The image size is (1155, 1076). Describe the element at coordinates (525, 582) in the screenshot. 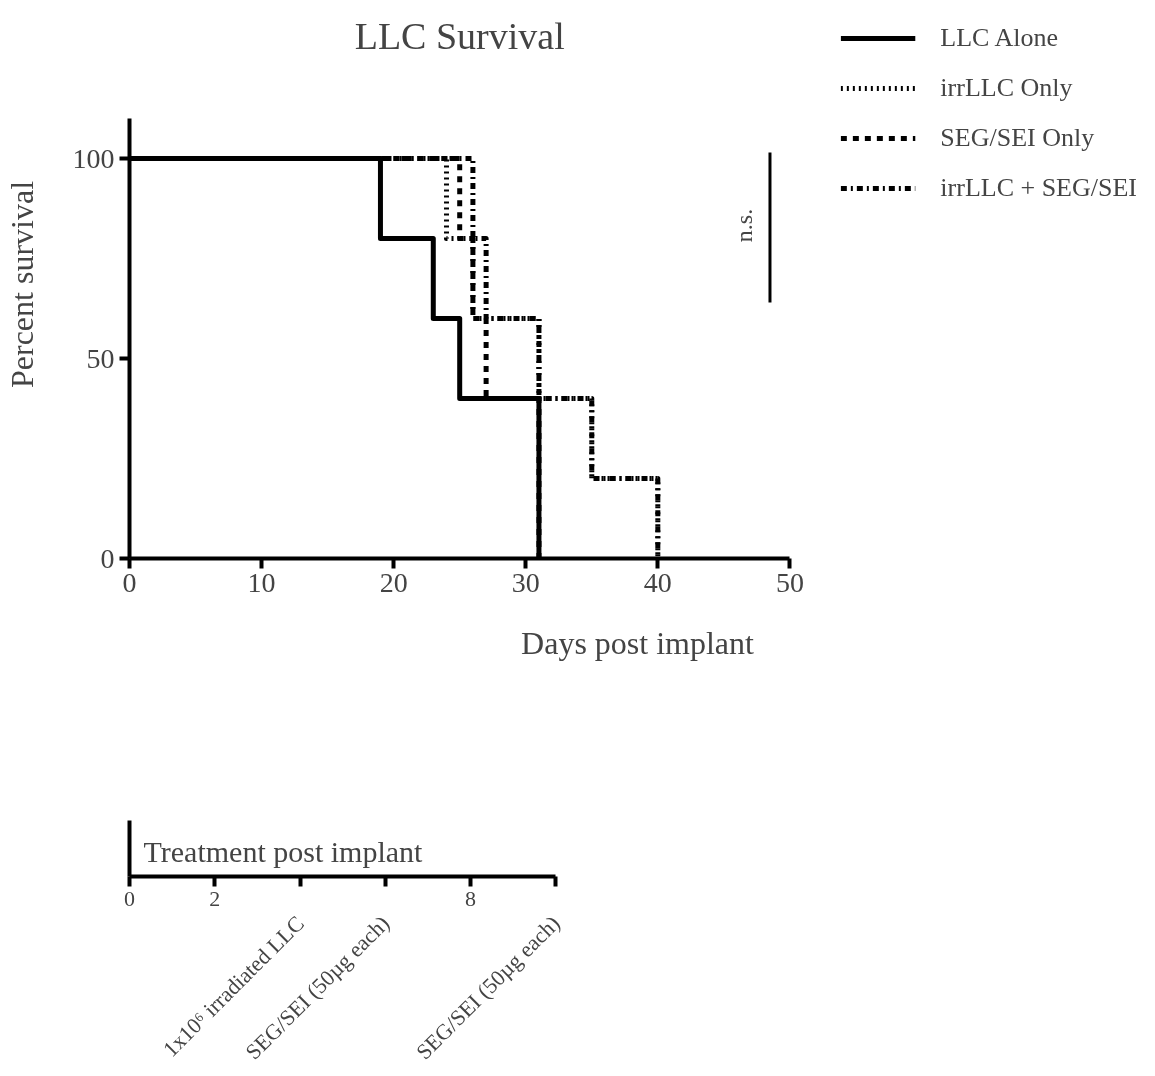

I see `x-tick-label: 30` at that location.